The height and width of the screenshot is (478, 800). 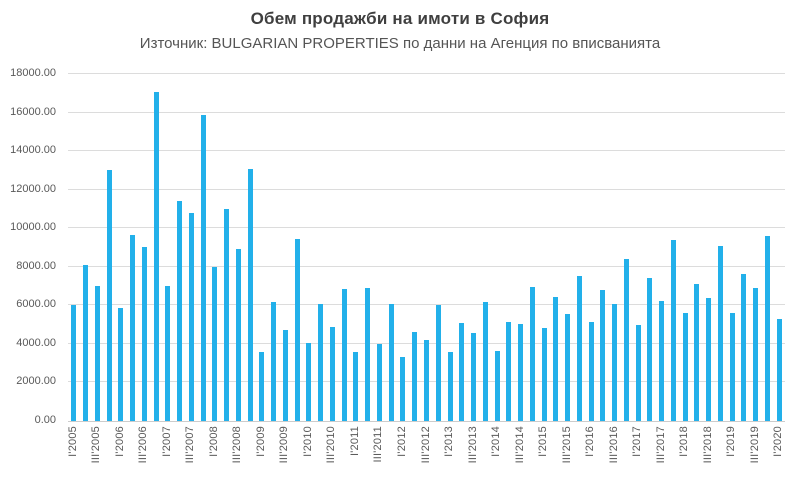 I want to click on bar-I'2009, so click(x=262, y=386).